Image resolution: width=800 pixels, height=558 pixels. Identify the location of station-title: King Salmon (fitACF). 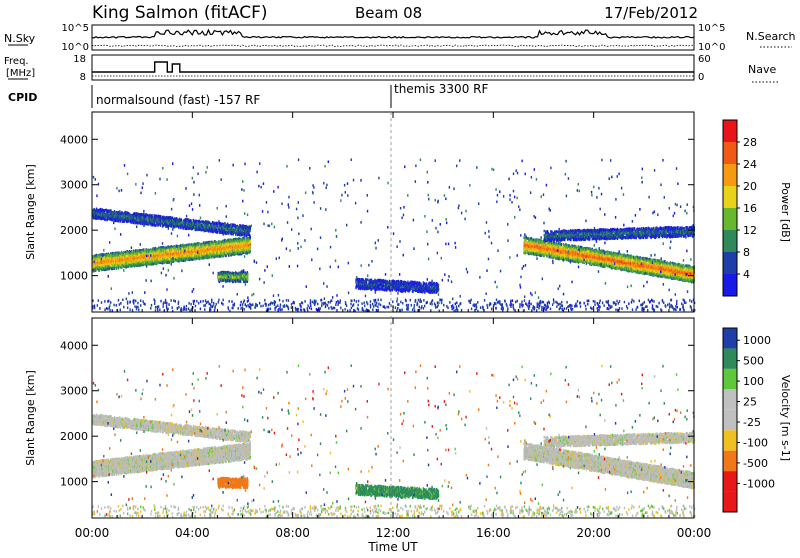
(180, 13).